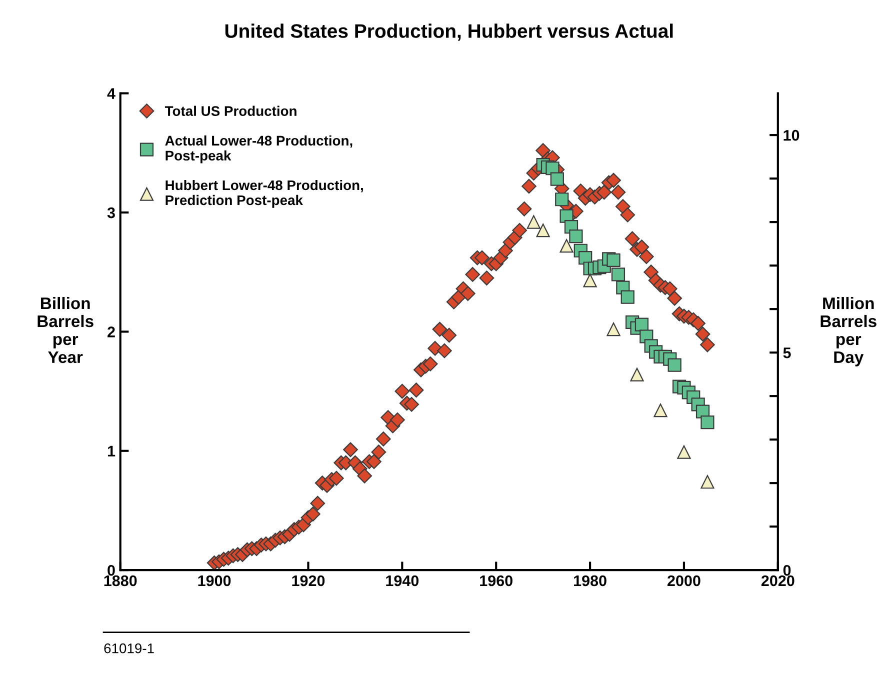 The height and width of the screenshot is (691, 885). What do you see at coordinates (684, 580) in the screenshot?
I see `x-tick-label: 2000` at bounding box center [684, 580].